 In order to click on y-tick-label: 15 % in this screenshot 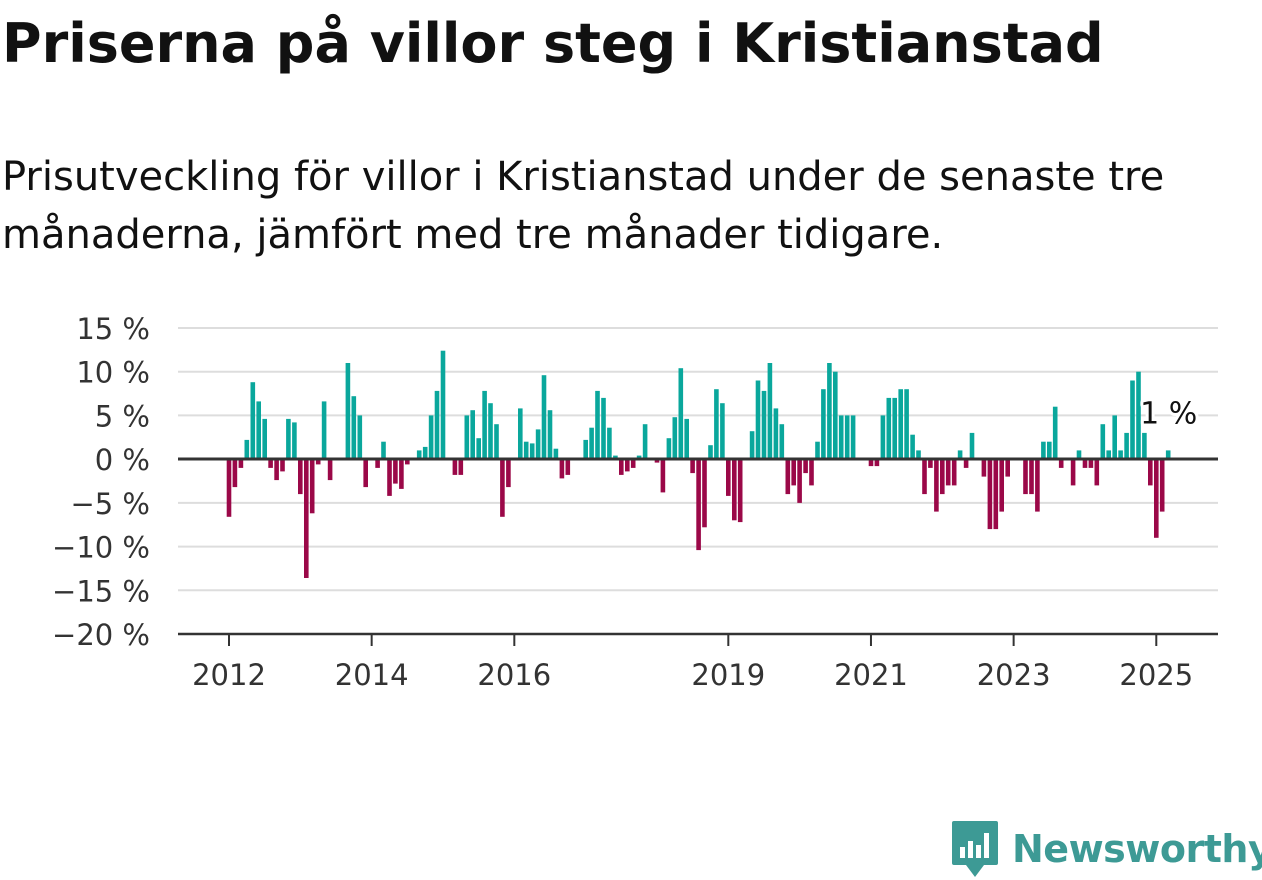, I will do `click(113, 329)`.